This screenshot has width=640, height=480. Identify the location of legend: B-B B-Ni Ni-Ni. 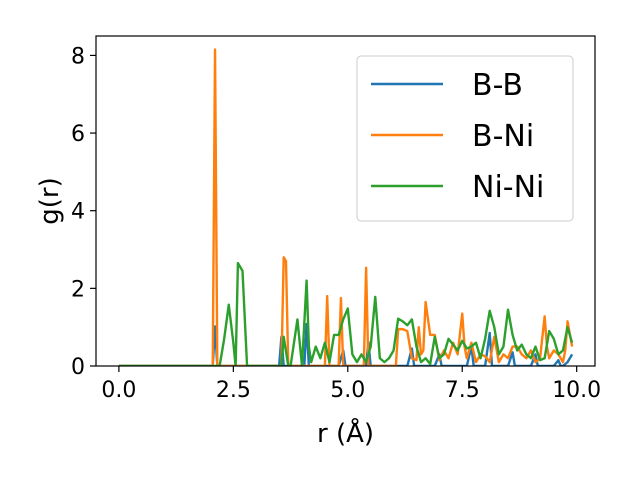
(465, 138).